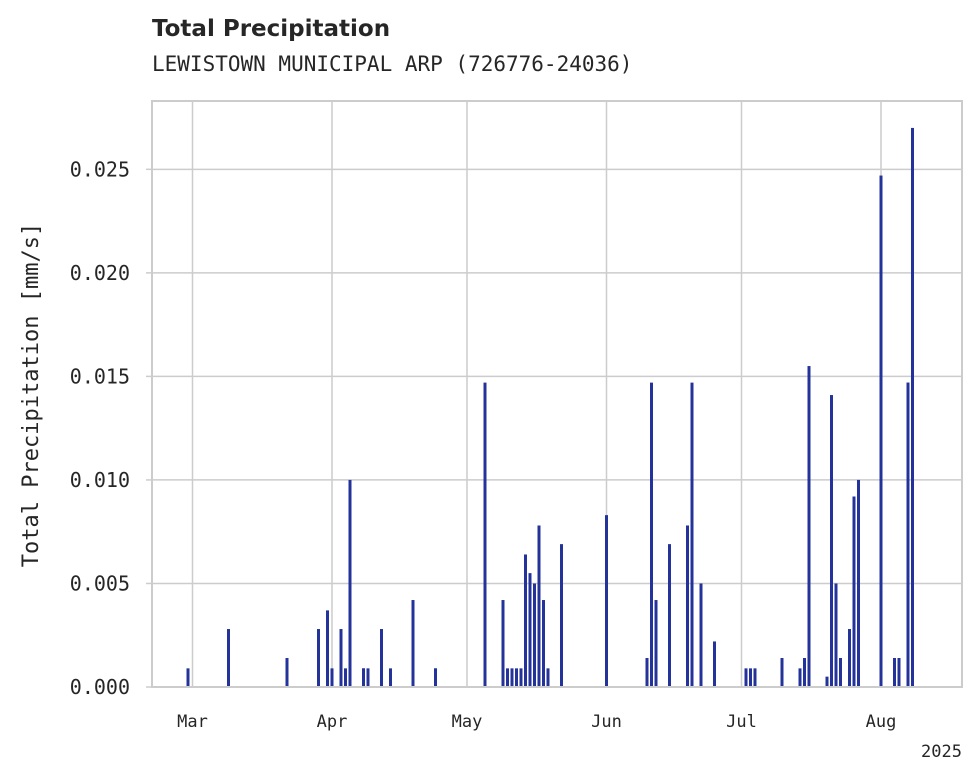 The width and height of the screenshot is (980, 783). I want to click on y-tick-label: 0.025, so click(100, 169).